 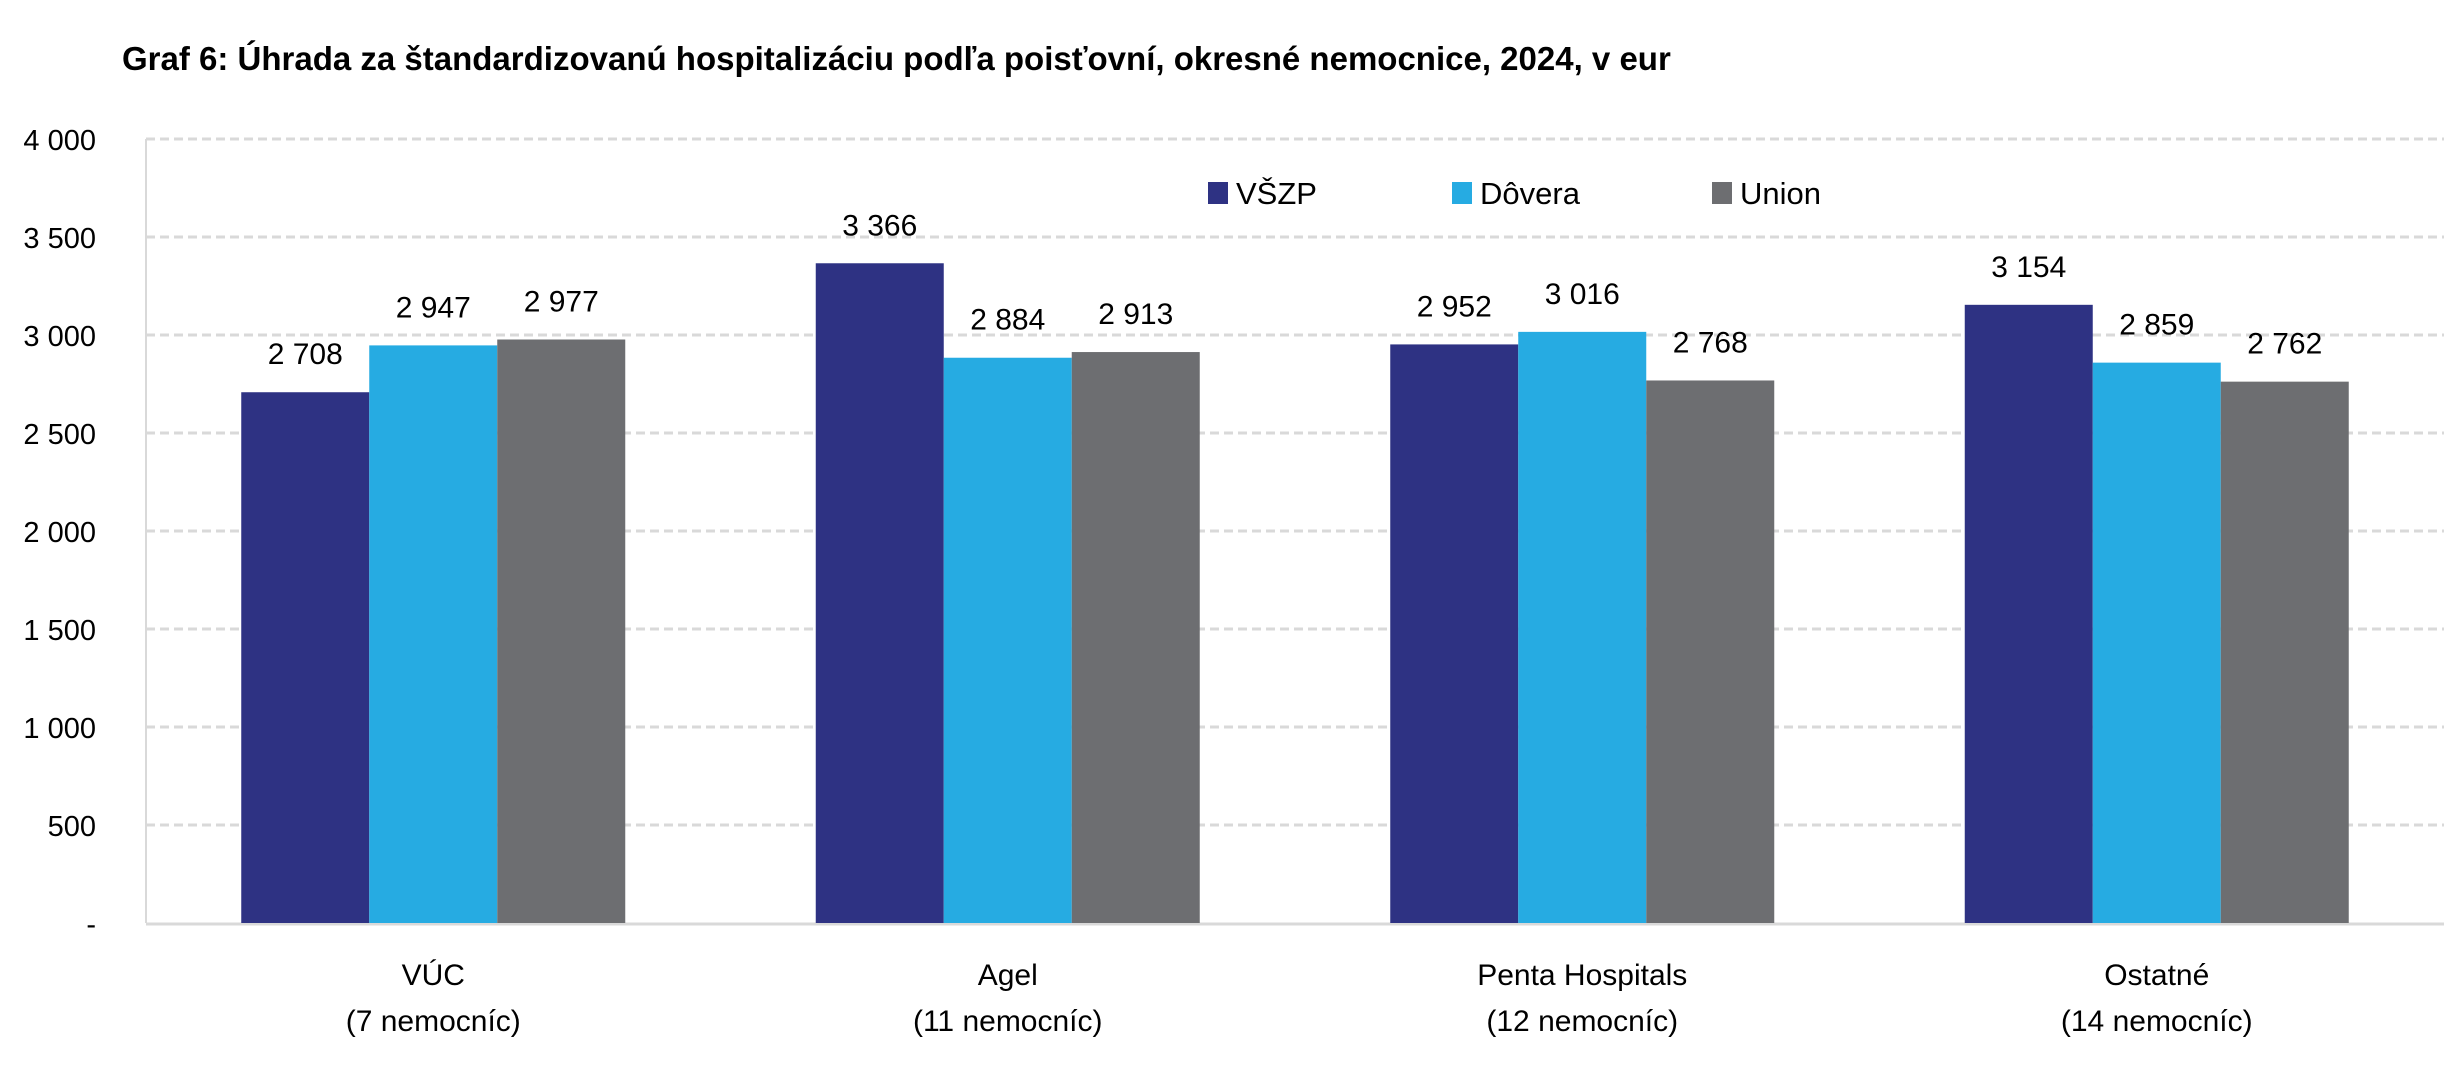 I want to click on y-tick-label: 3 000, so click(x=59, y=337).